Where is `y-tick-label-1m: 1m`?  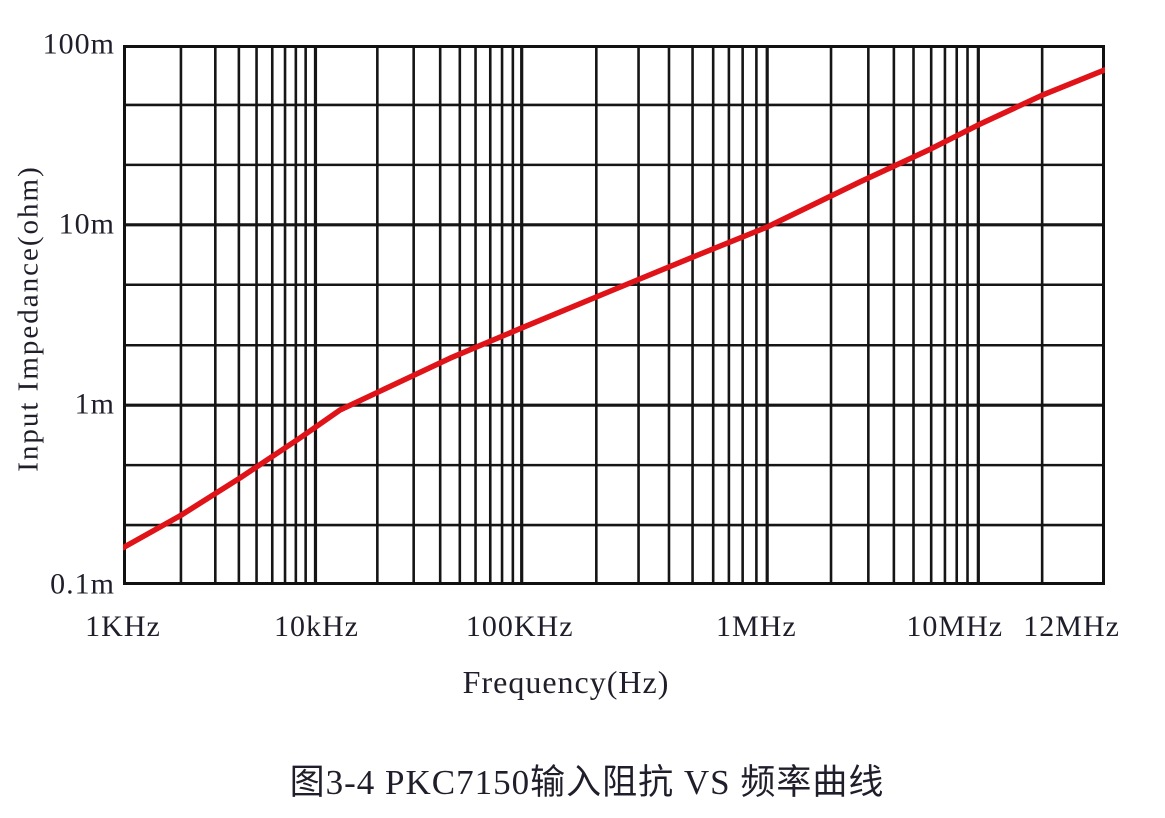 y-tick-label-1m: 1m is located at coordinates (94, 404).